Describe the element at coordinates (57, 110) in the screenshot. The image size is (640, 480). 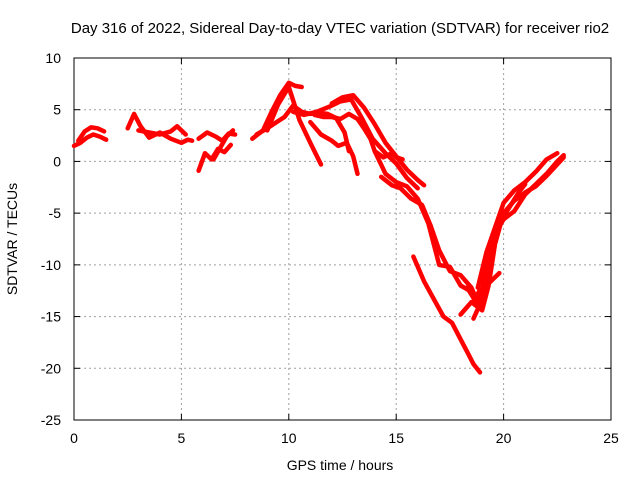
I see `y-tick-label: 5` at that location.